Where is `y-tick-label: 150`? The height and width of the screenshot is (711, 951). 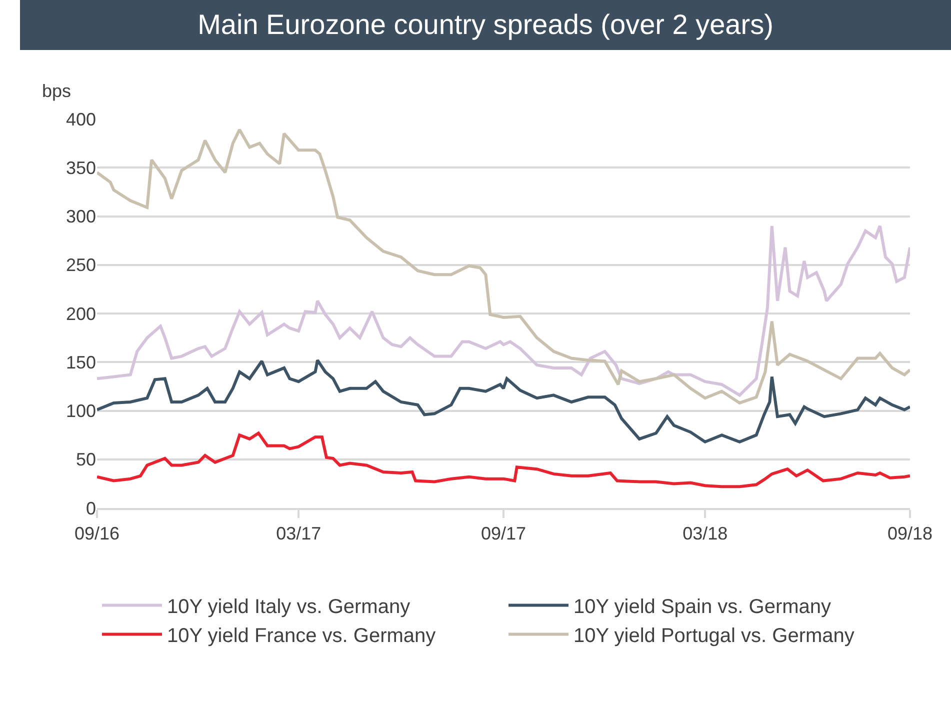
y-tick-label: 150 is located at coordinates (81, 362).